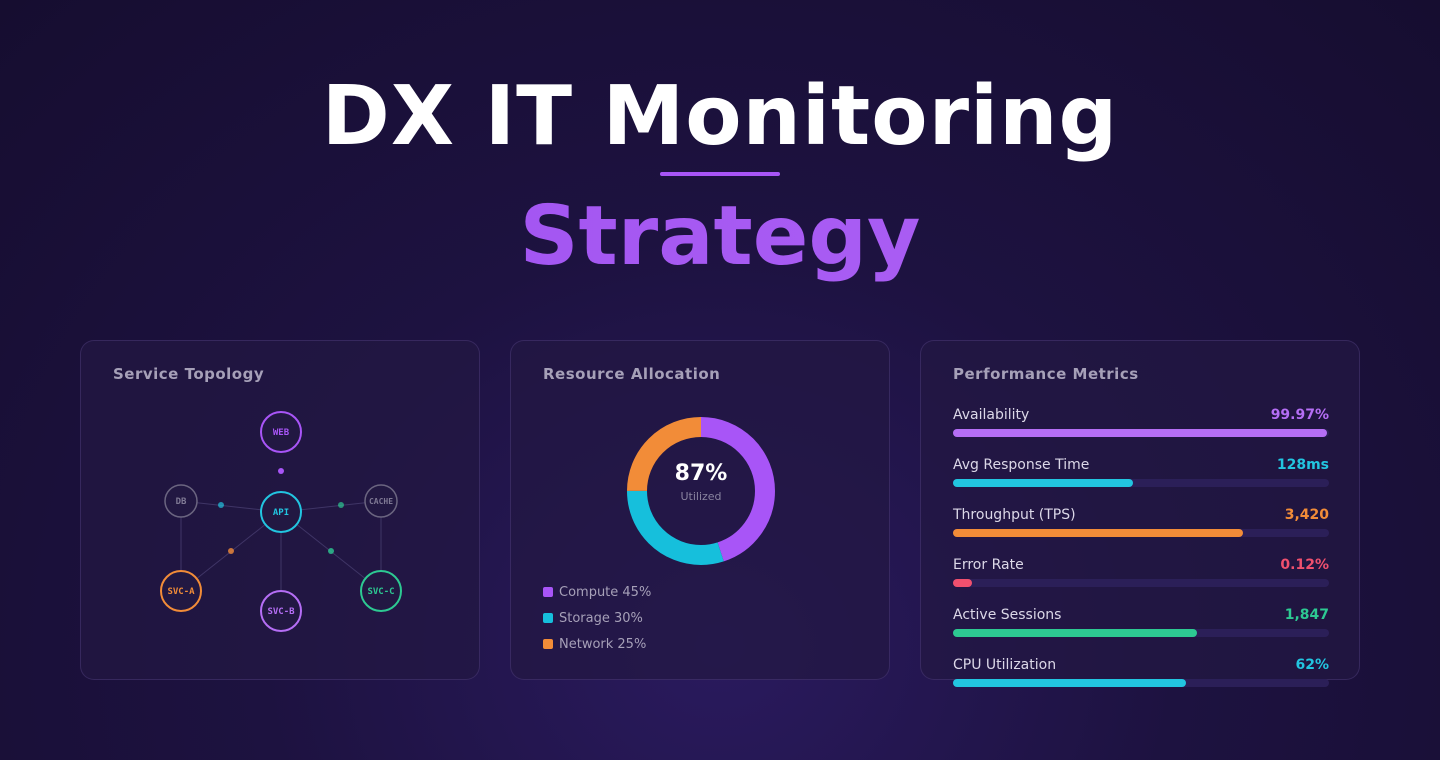  I want to click on node-label-db: DB, so click(181, 502).